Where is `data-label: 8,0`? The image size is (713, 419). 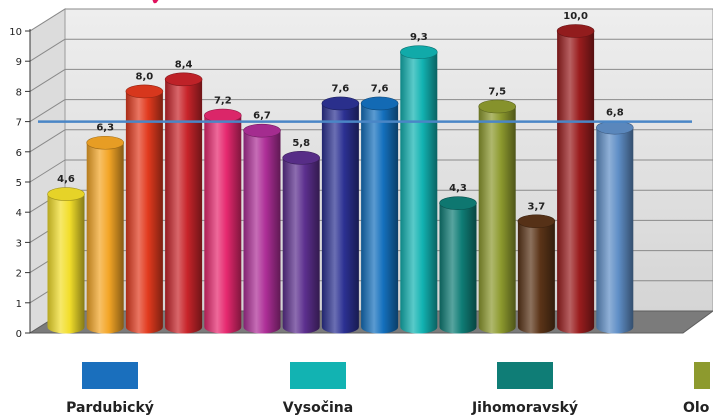 data-label: 8,0 is located at coordinates (145, 76).